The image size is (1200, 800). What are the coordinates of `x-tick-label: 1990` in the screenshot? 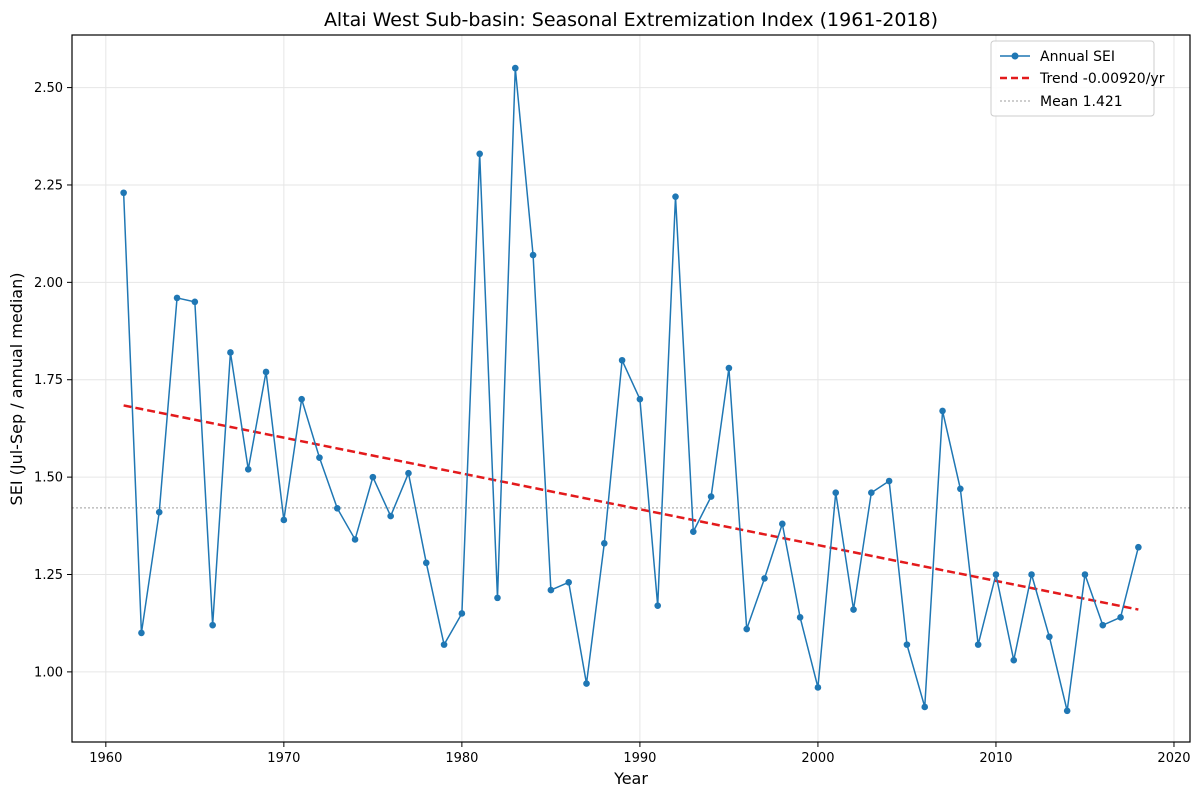 It's located at (639, 758).